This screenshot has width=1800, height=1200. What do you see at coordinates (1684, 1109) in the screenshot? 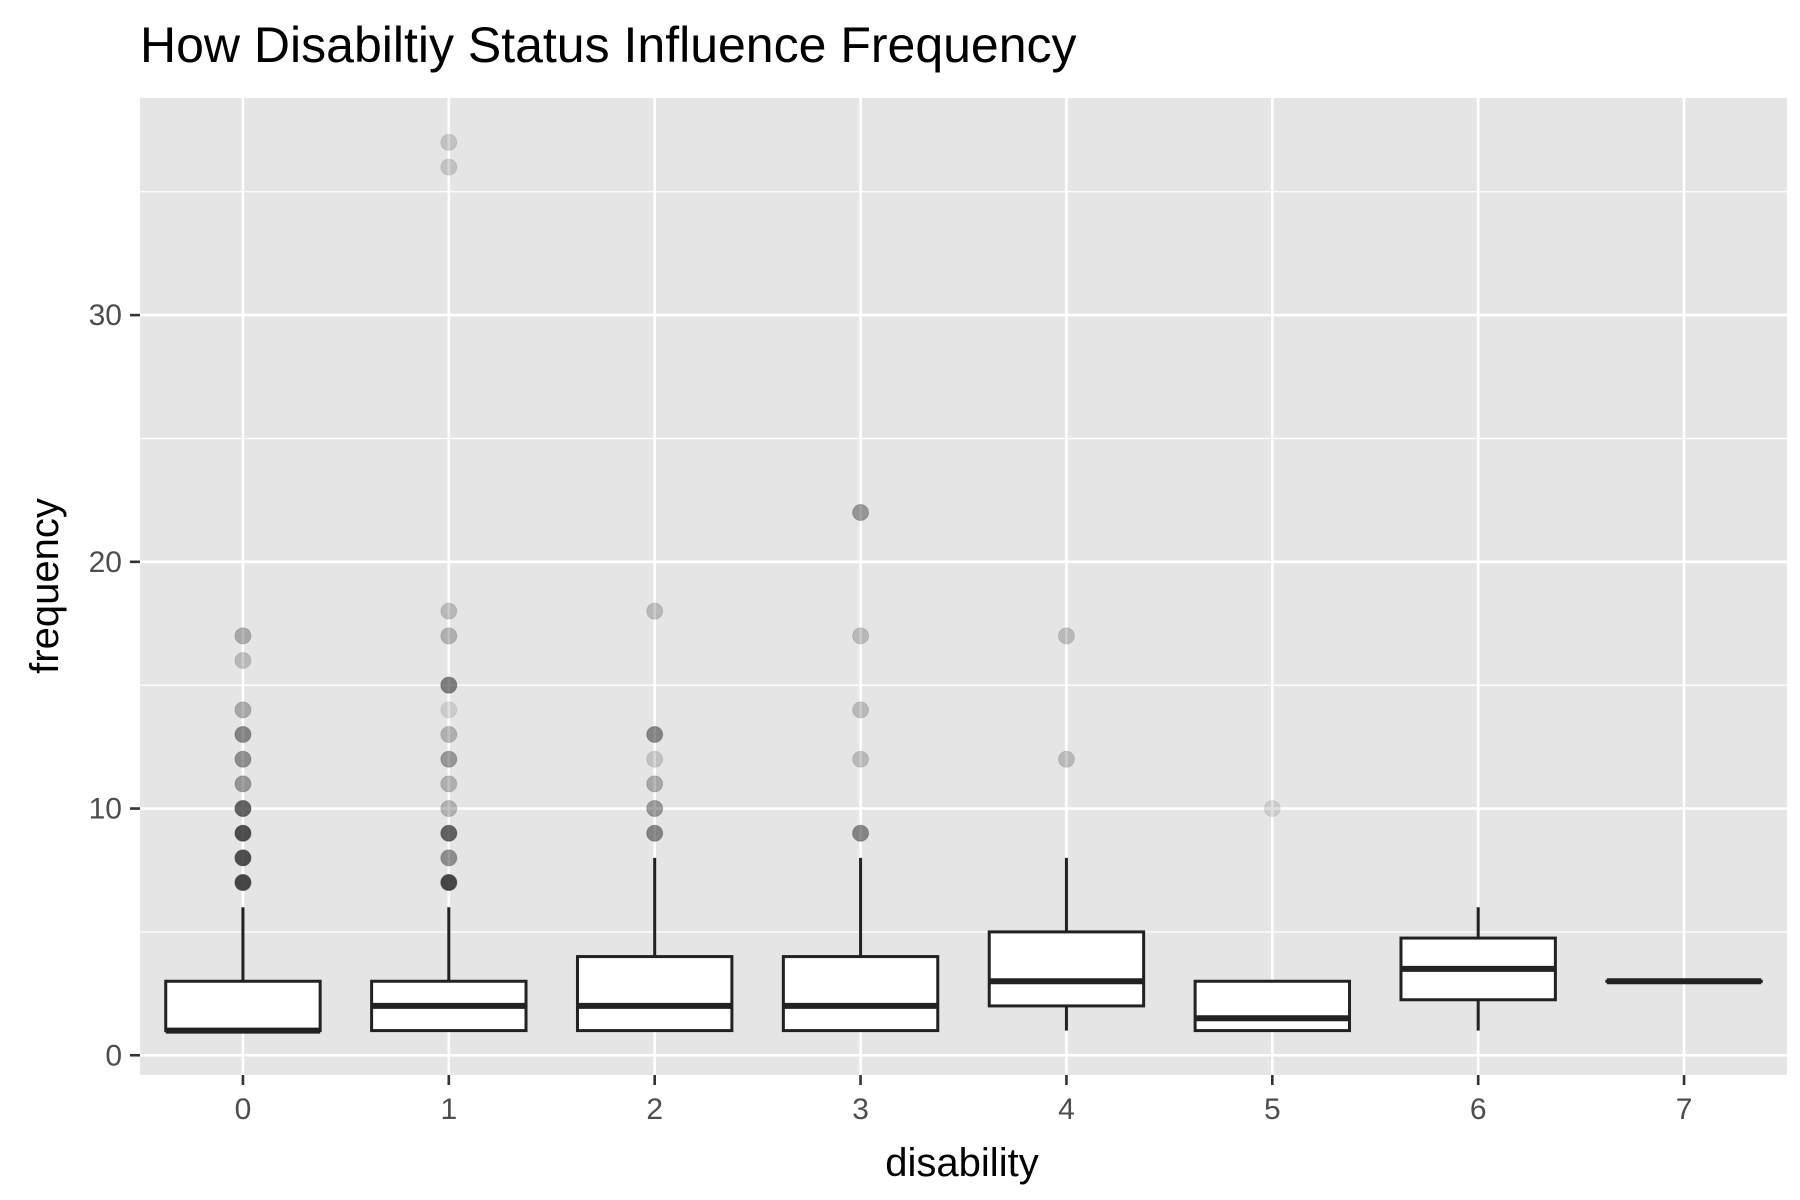
I see `x-tick-label: 7` at bounding box center [1684, 1109].